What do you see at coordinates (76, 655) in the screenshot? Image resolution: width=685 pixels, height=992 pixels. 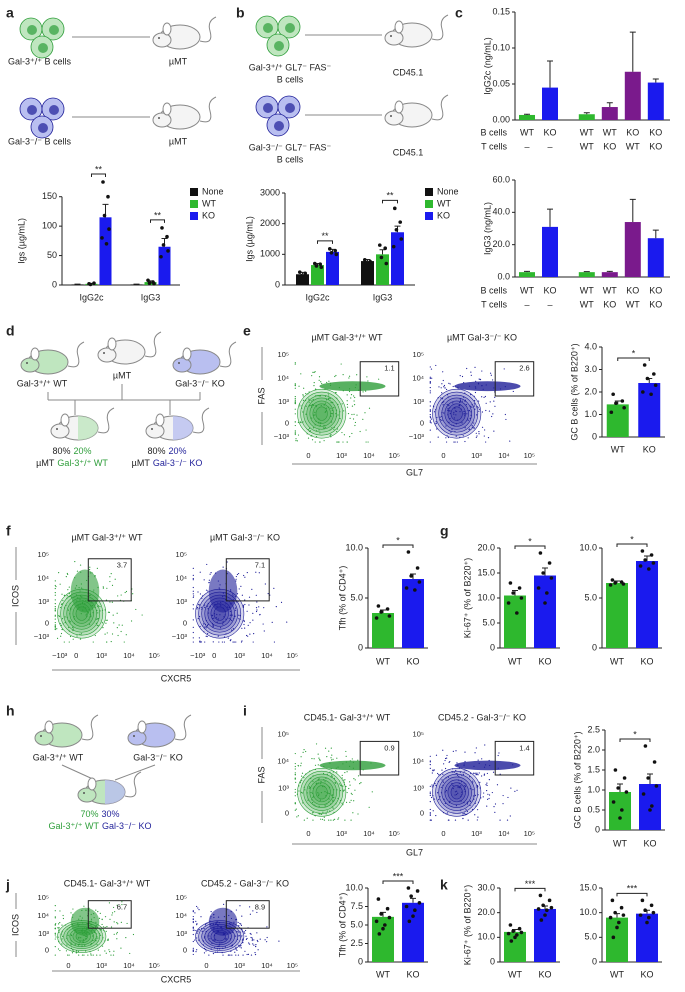 I see `flow-x-tick-label: 0` at bounding box center [76, 655].